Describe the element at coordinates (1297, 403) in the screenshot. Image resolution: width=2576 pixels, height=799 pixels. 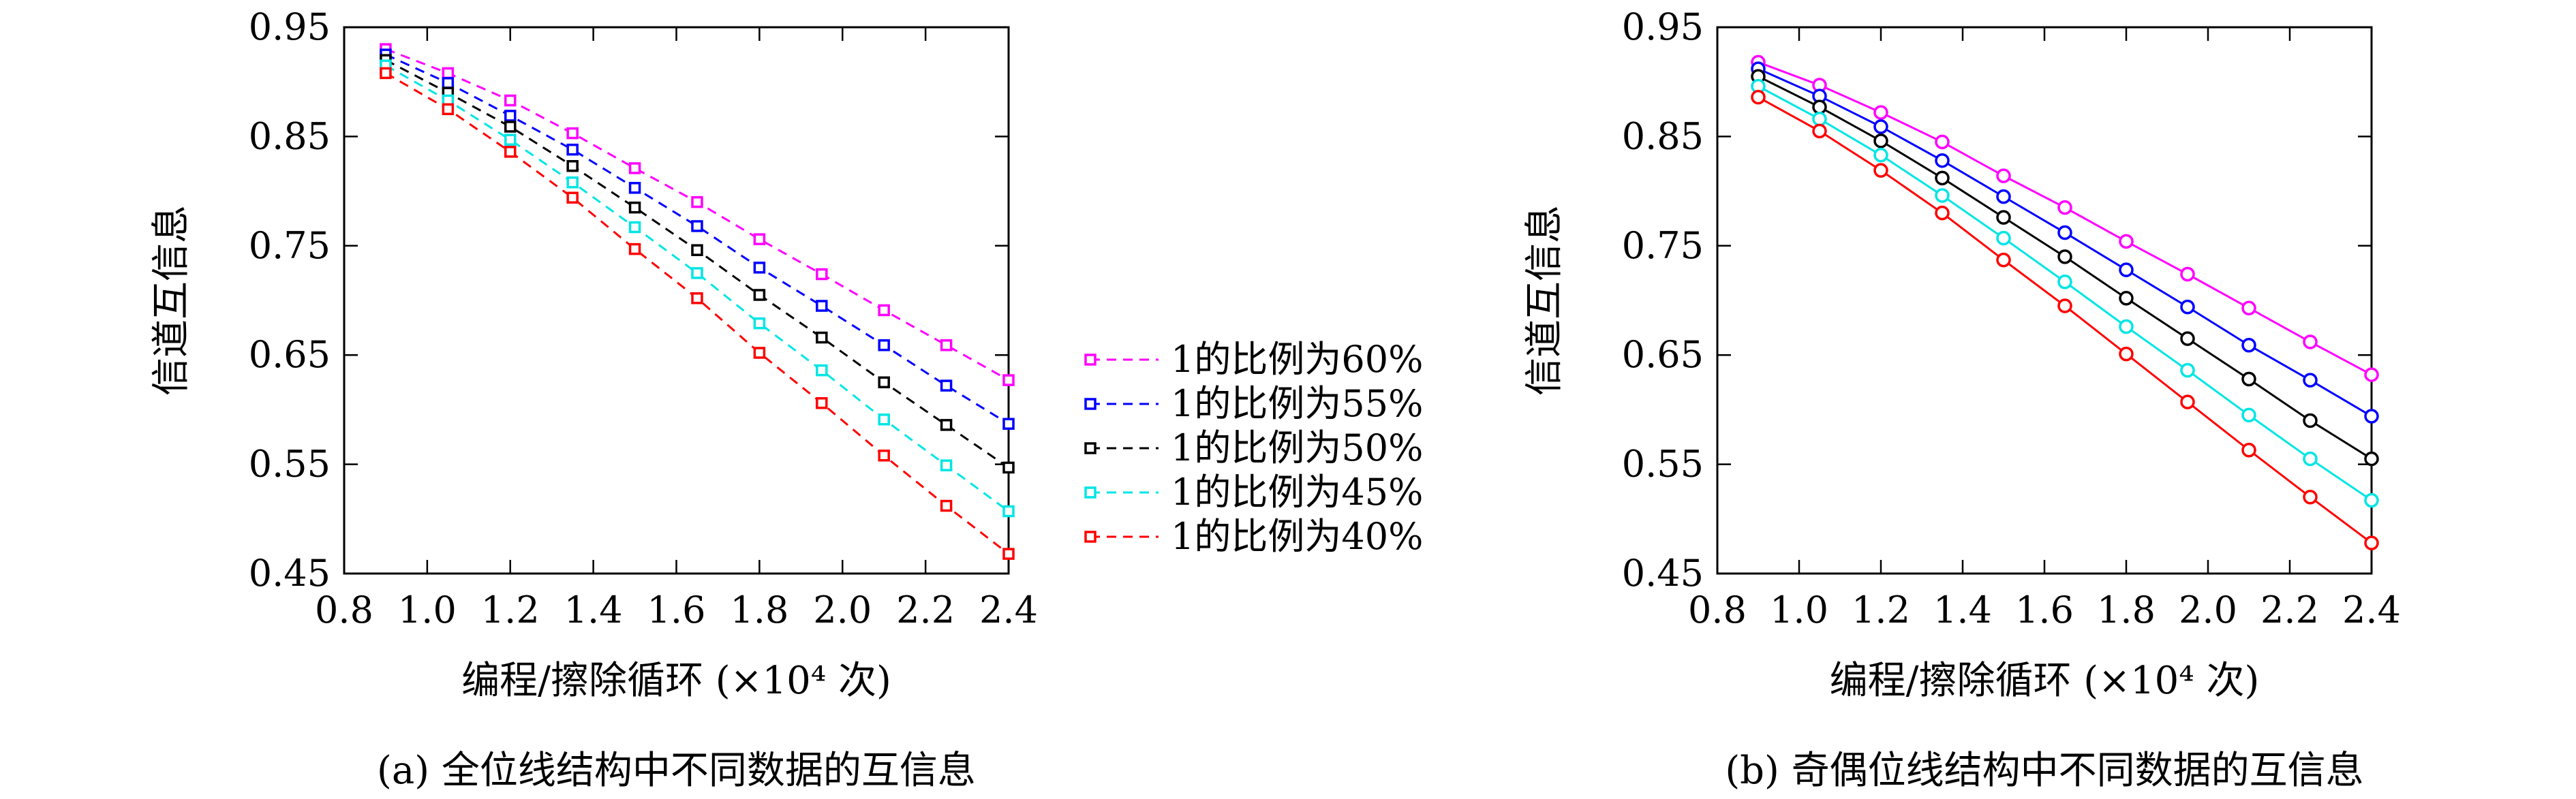
I see `legend-label: 1的比例为55%` at that location.